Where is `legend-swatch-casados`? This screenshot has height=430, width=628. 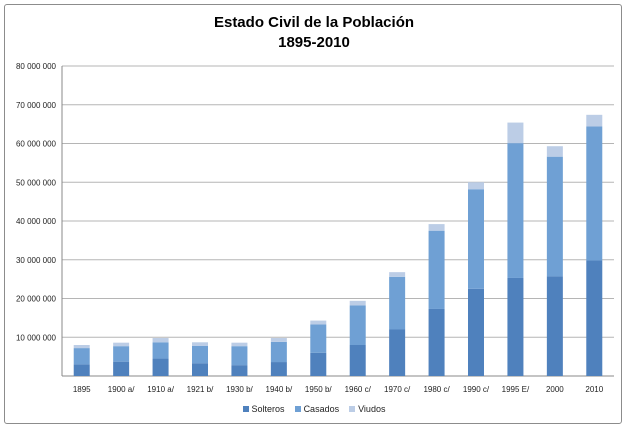 legend-swatch-casados is located at coordinates (297, 409).